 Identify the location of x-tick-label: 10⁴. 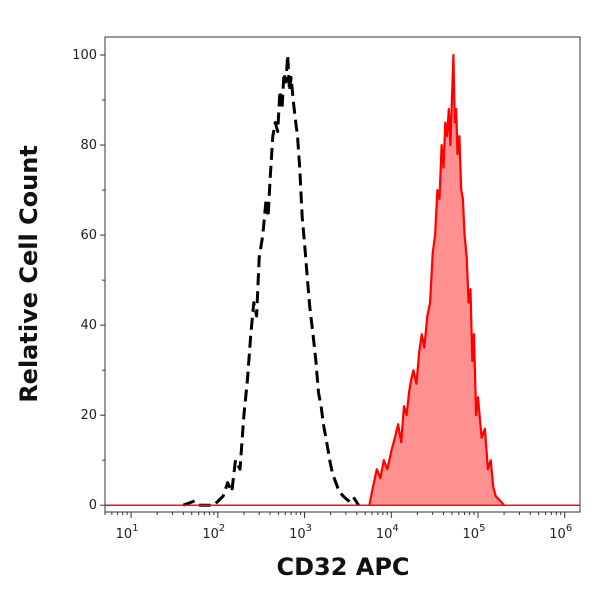
(387, 532).